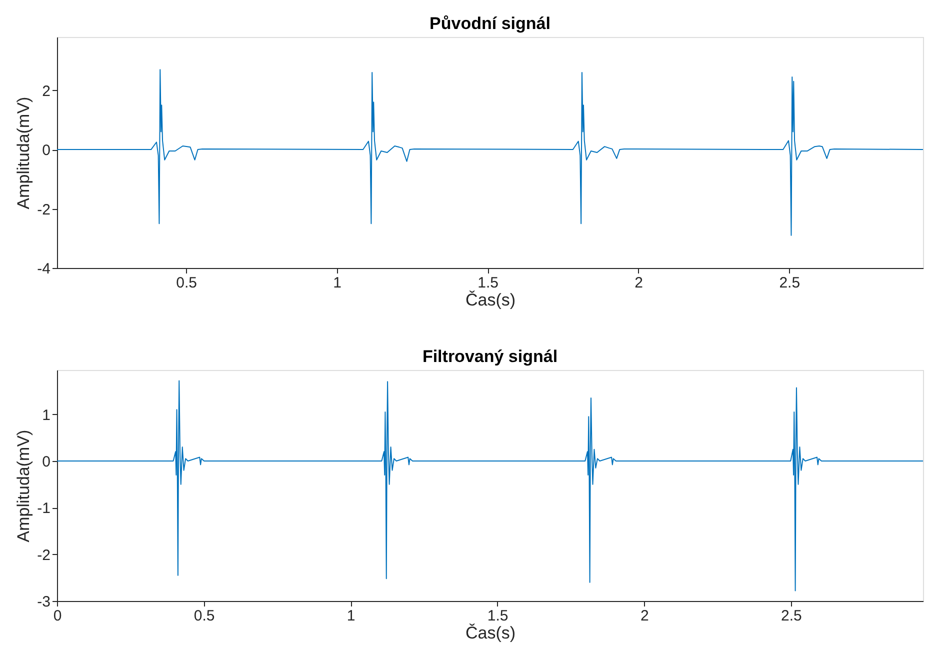 This screenshot has width=931, height=659. Describe the element at coordinates (46, 91) in the screenshot. I see `y-tick-label: 2` at that location.